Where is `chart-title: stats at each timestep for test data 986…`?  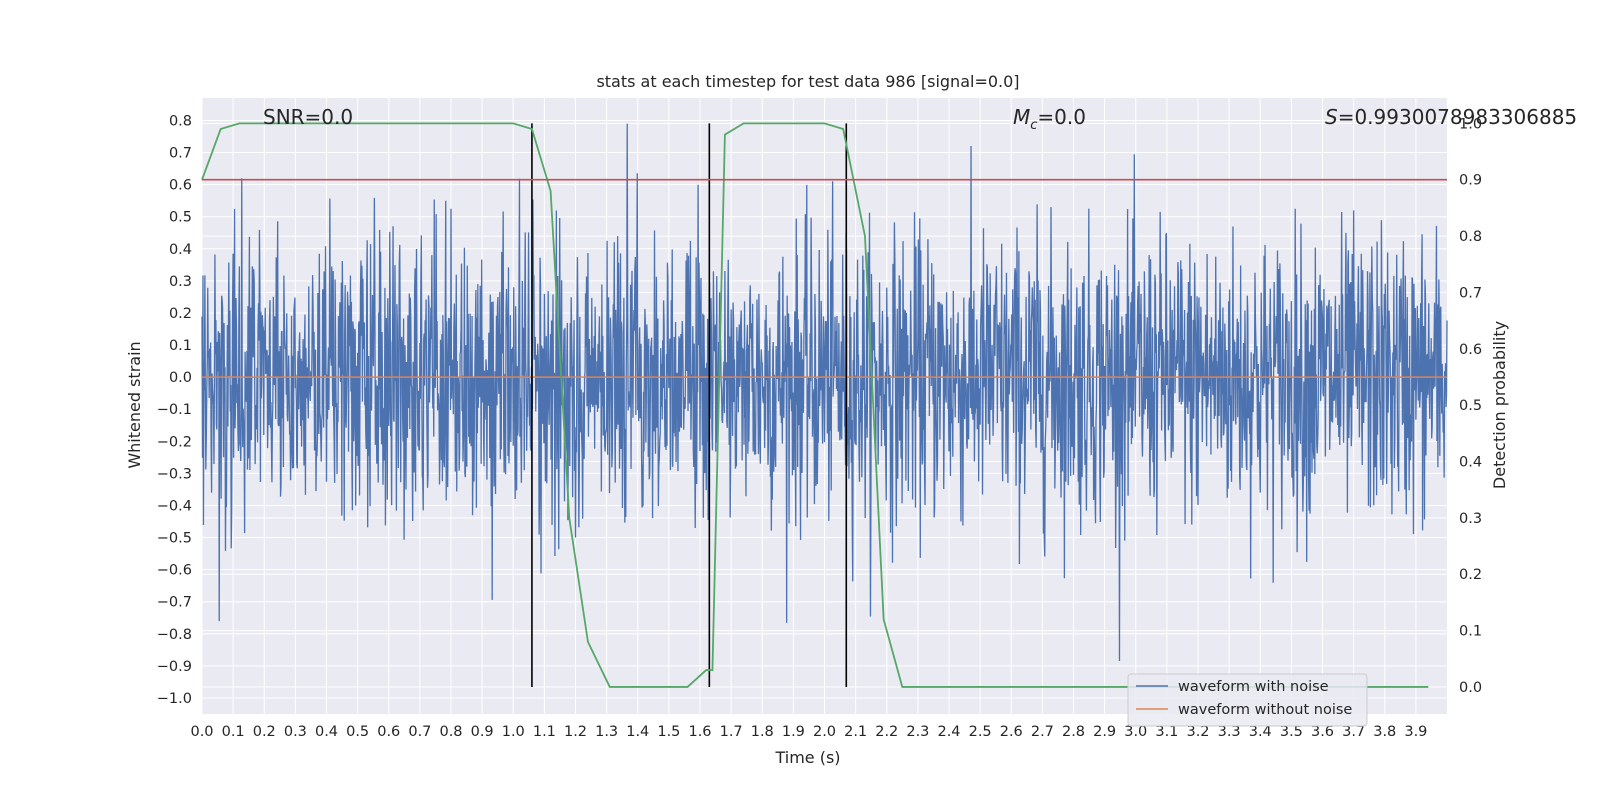
chart-title: stats at each timestep for test data 986… is located at coordinates (807, 81).